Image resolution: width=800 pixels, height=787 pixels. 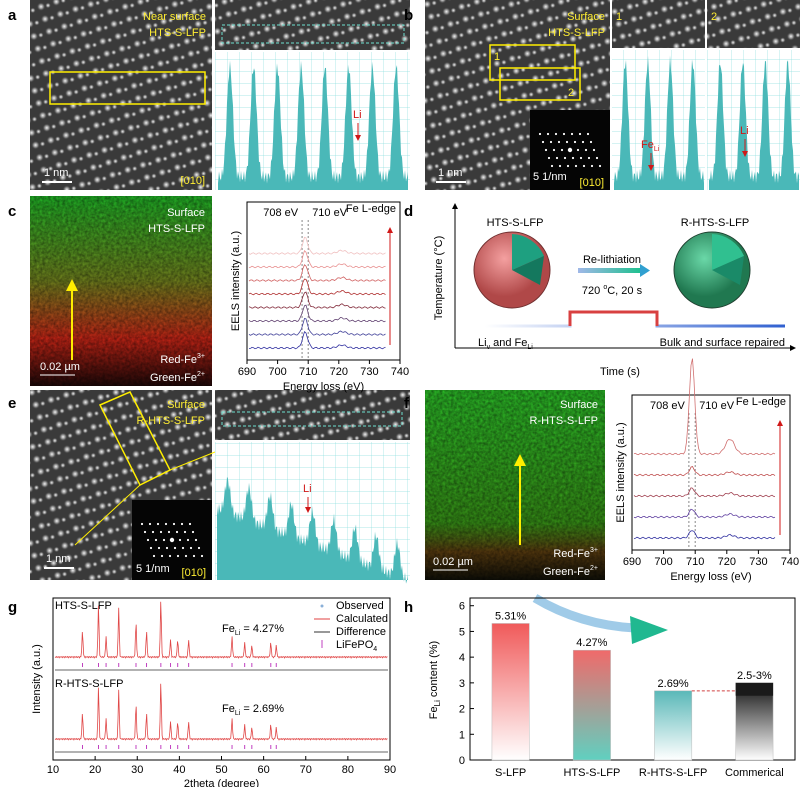 I want to click on chart-title: Fe L-edge, so click(x=371, y=209).